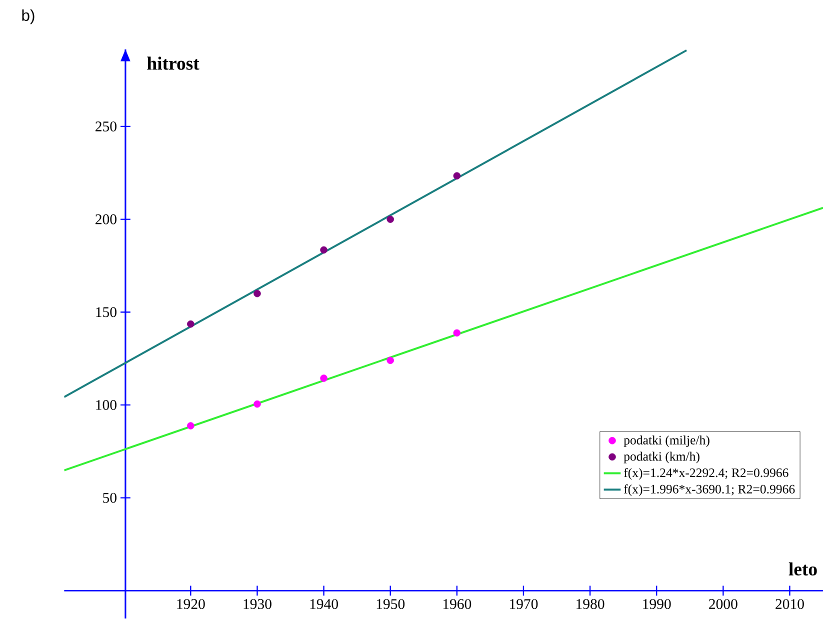  I want to click on x-tick-label: 1940, so click(324, 604).